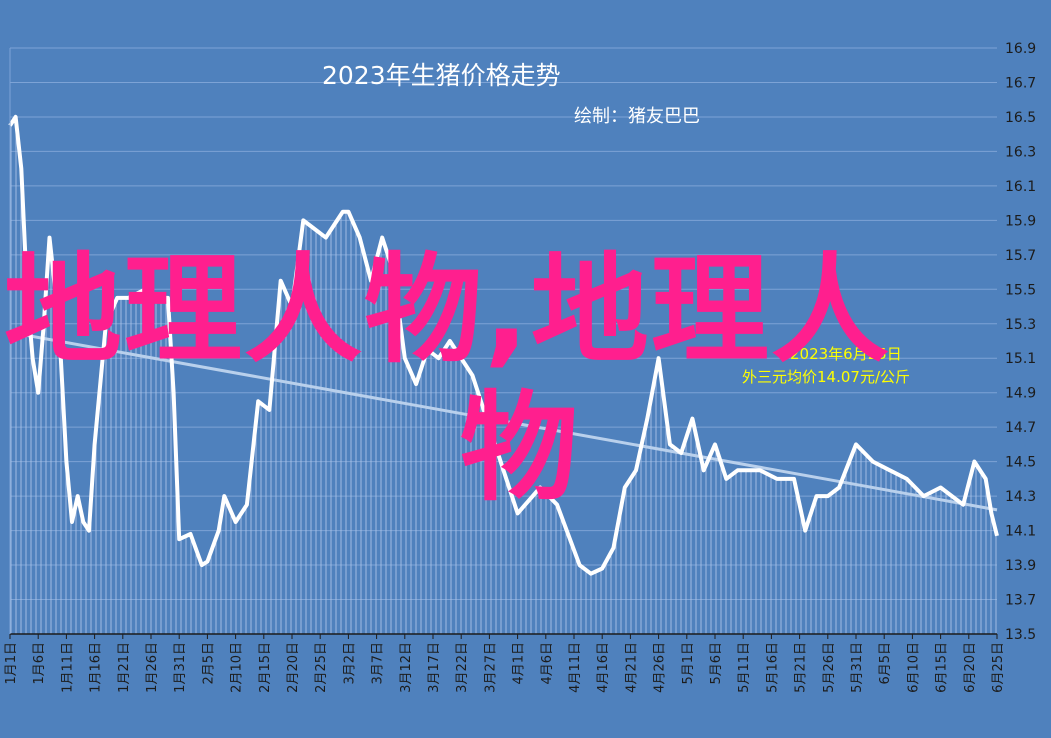 The width and height of the screenshot is (1051, 738). Describe the element at coordinates (434, 667) in the screenshot. I see `x-tick-label: 3月17日` at that location.